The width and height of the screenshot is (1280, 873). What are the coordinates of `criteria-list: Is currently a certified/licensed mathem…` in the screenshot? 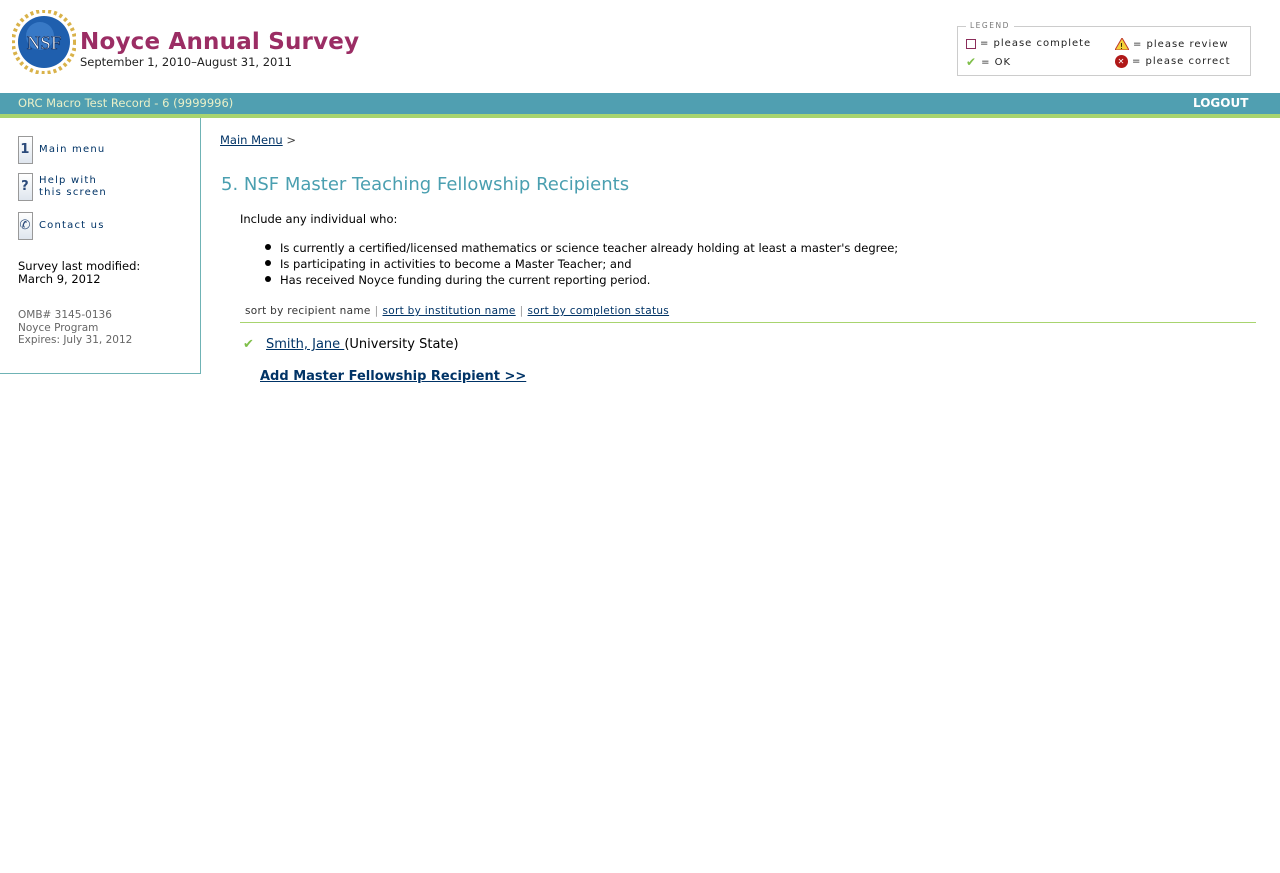 It's located at (581, 264).